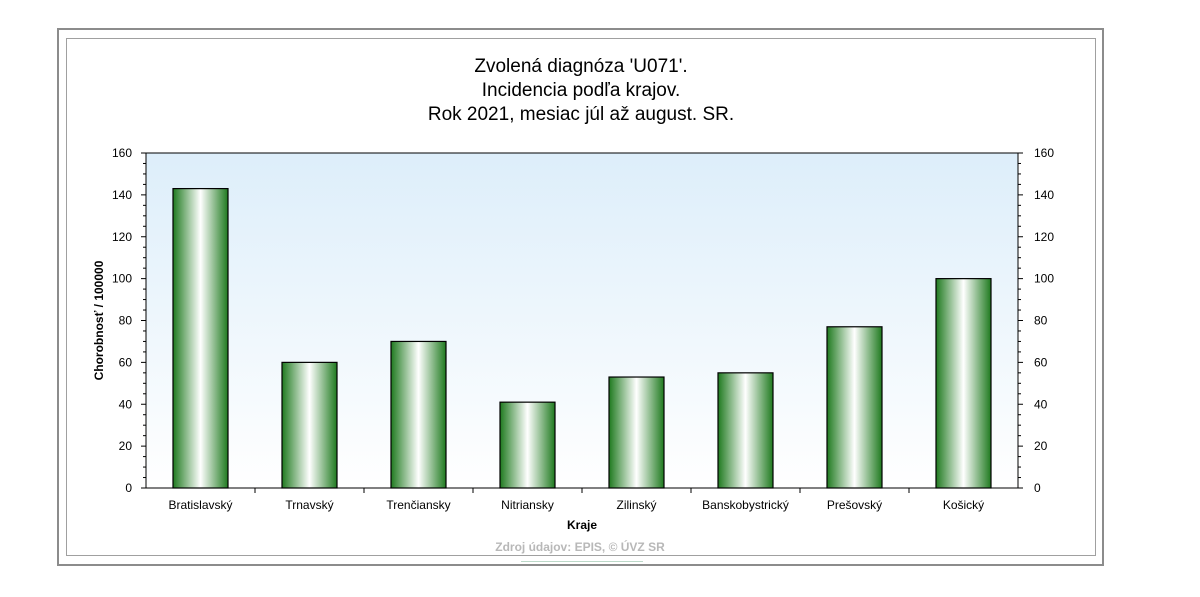  I want to click on y-tick-label-left: 0, so click(128, 488).